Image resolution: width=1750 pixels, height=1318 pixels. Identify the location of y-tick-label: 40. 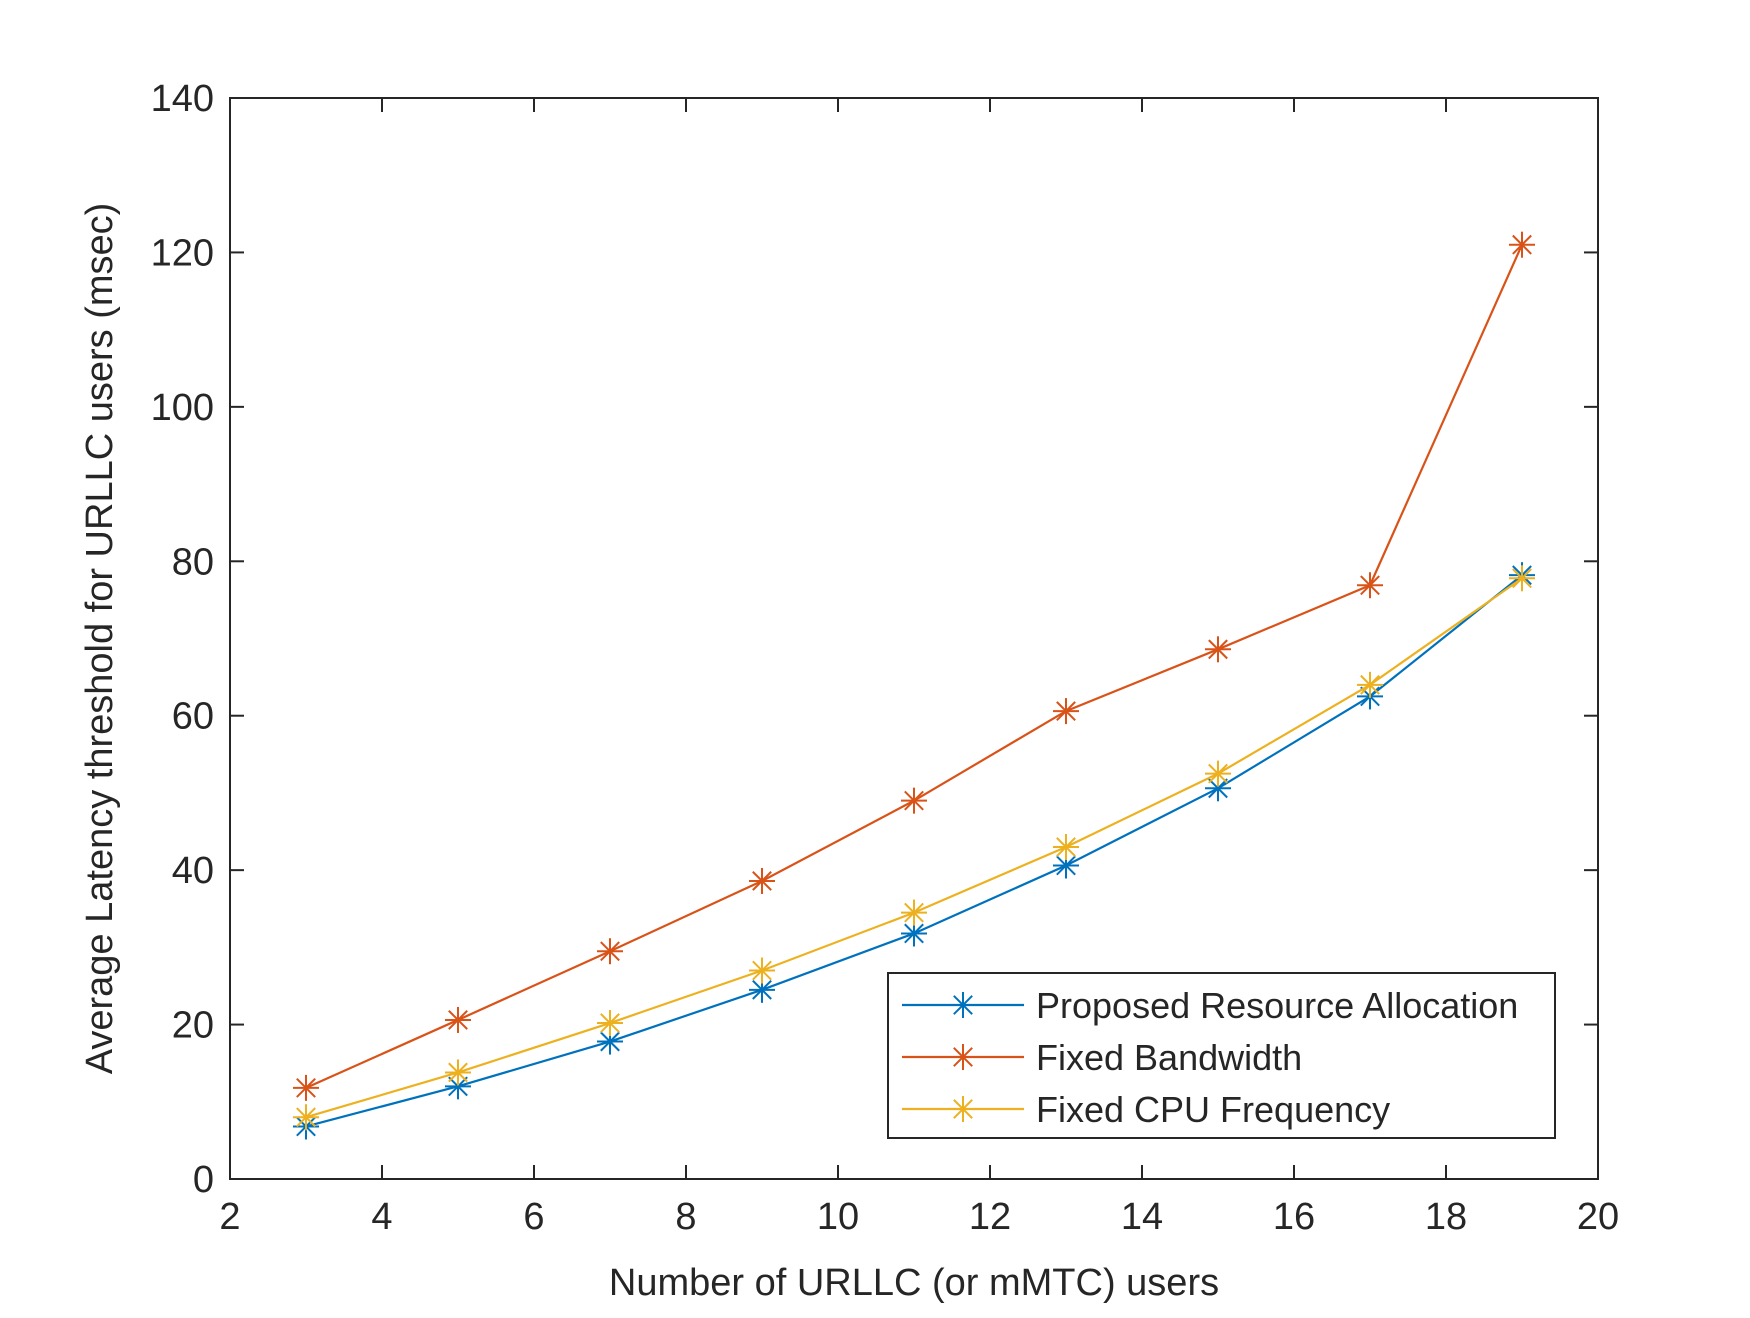
(193, 871).